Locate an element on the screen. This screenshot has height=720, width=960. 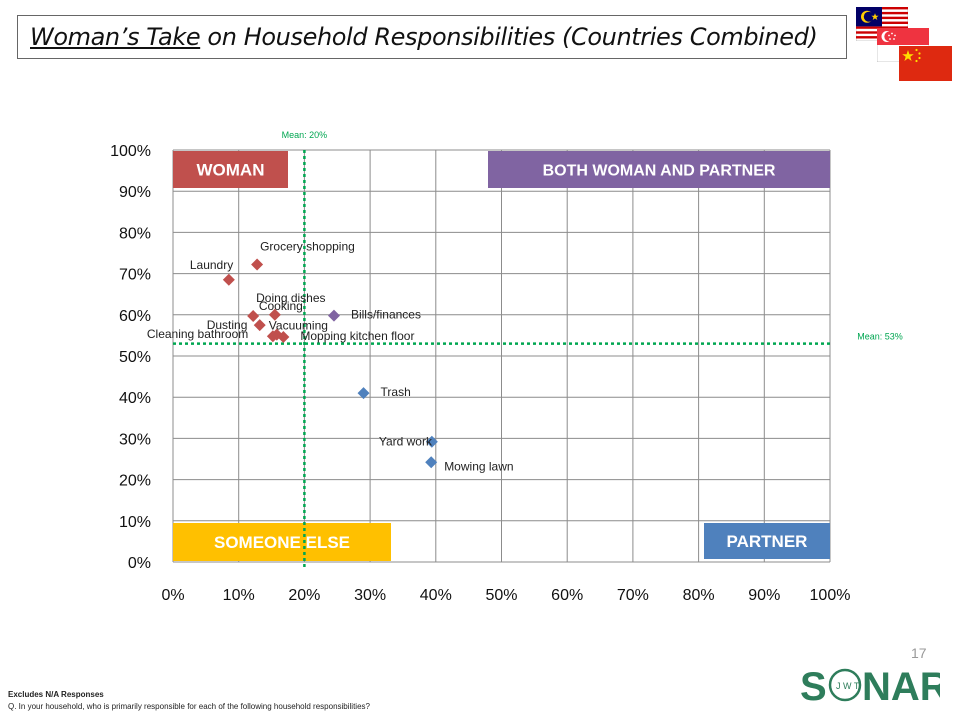
x-tick-label: 30% is located at coordinates (370, 595).